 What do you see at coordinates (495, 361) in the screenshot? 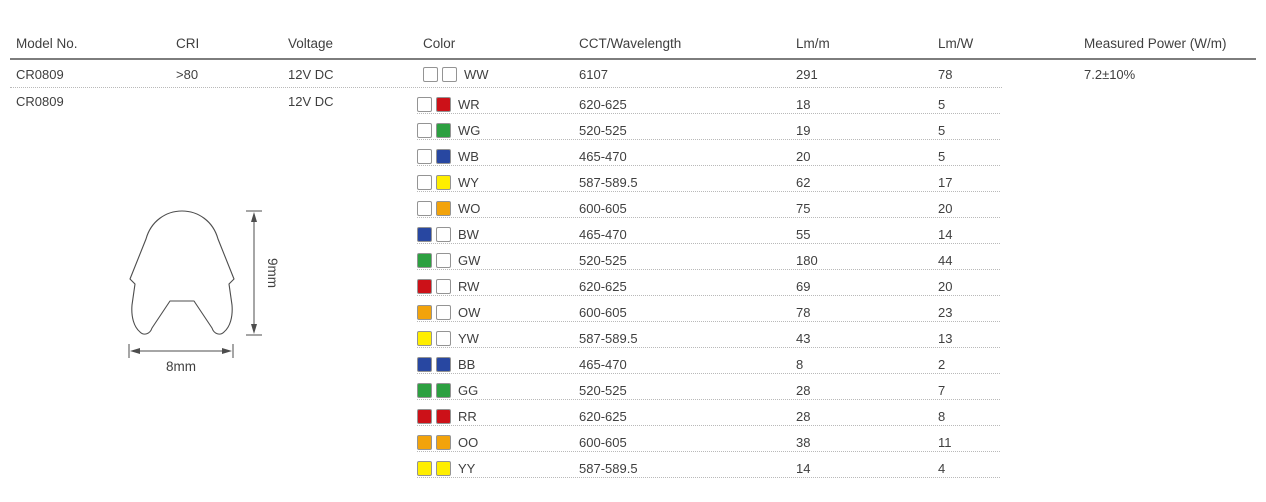
I see `color-cell: BB` at bounding box center [495, 361].